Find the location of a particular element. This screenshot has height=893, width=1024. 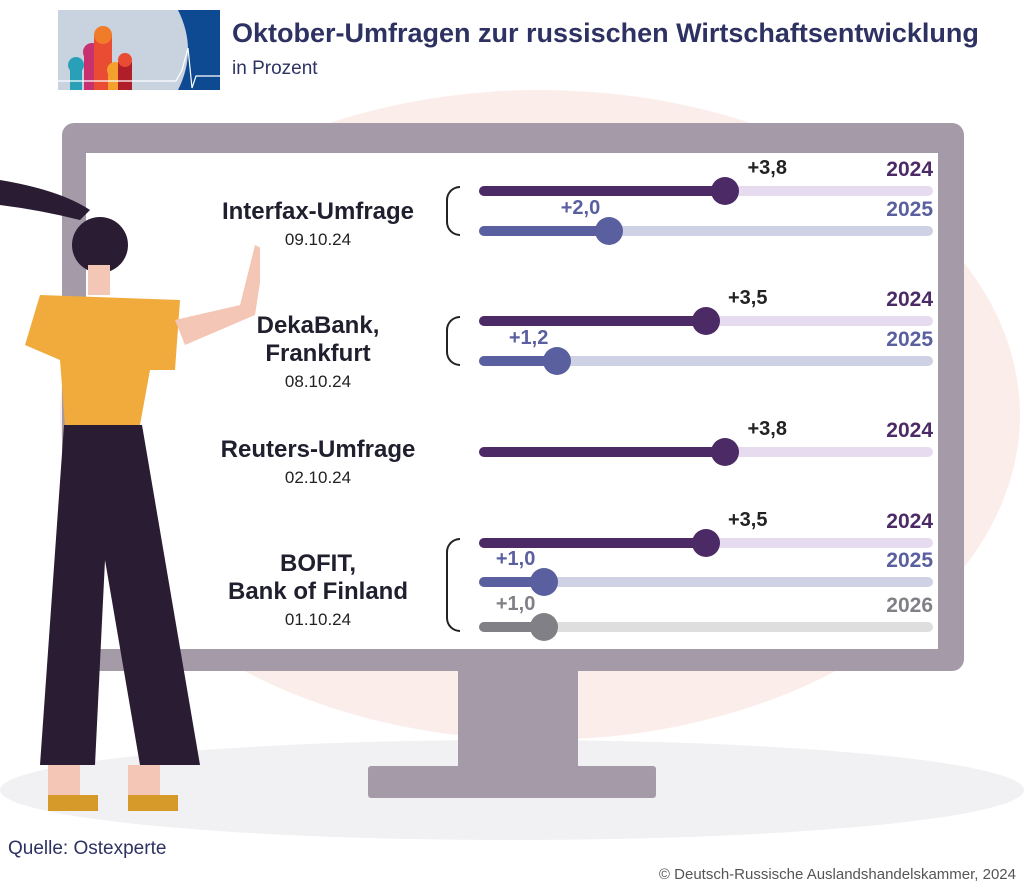

value-label: +1,2 is located at coordinates (528, 338).